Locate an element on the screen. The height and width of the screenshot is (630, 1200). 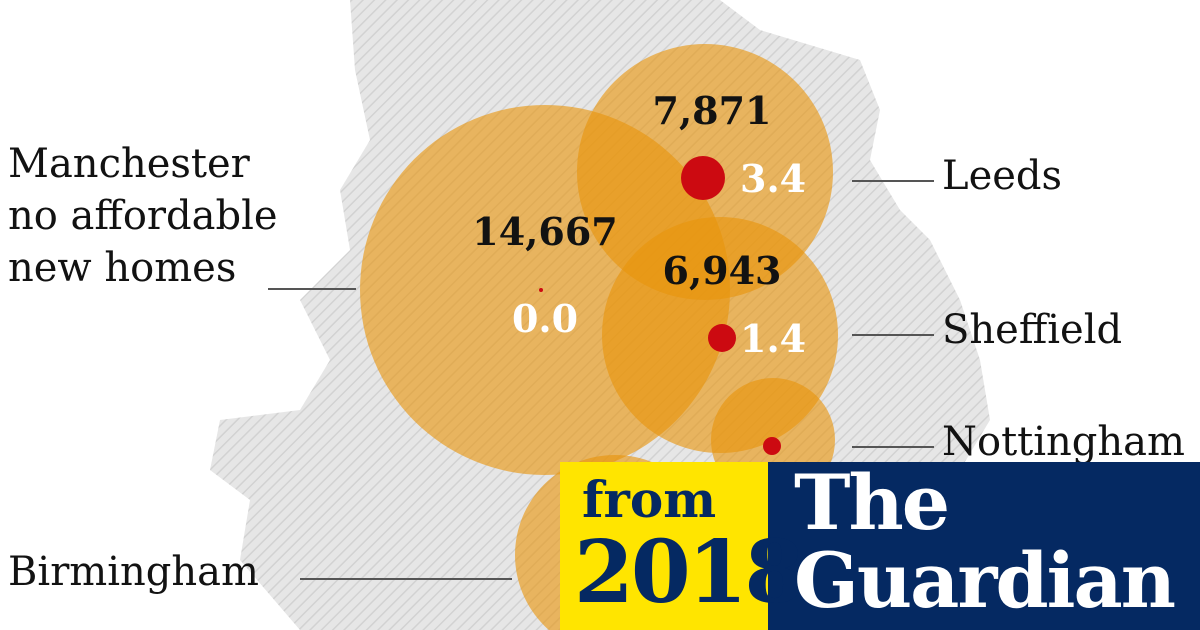
value-sheffield-total: 6,943 is located at coordinates (722, 270).